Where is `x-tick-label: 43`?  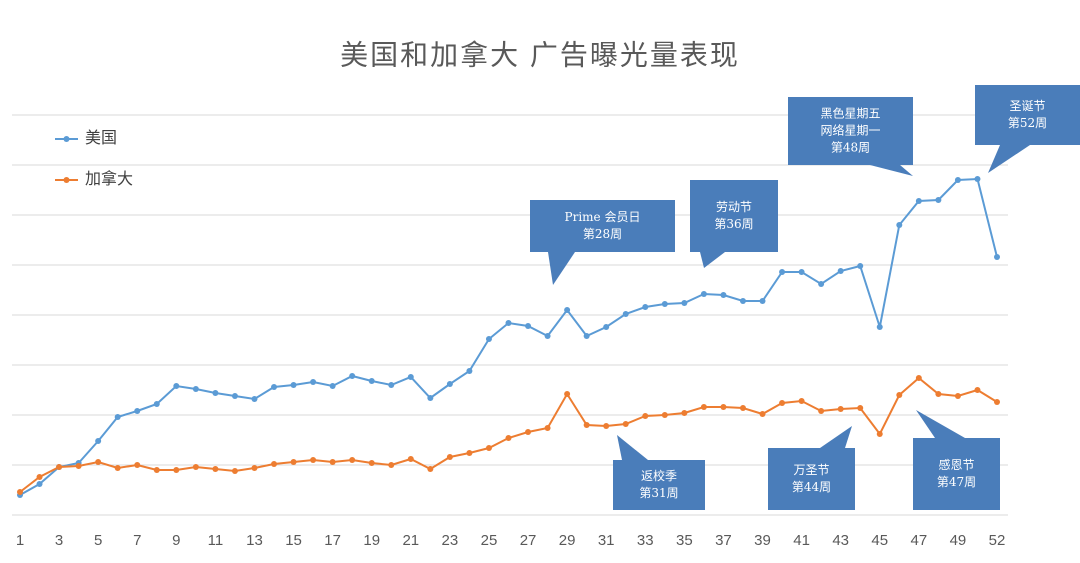
x-tick-label: 43 is located at coordinates (840, 540).